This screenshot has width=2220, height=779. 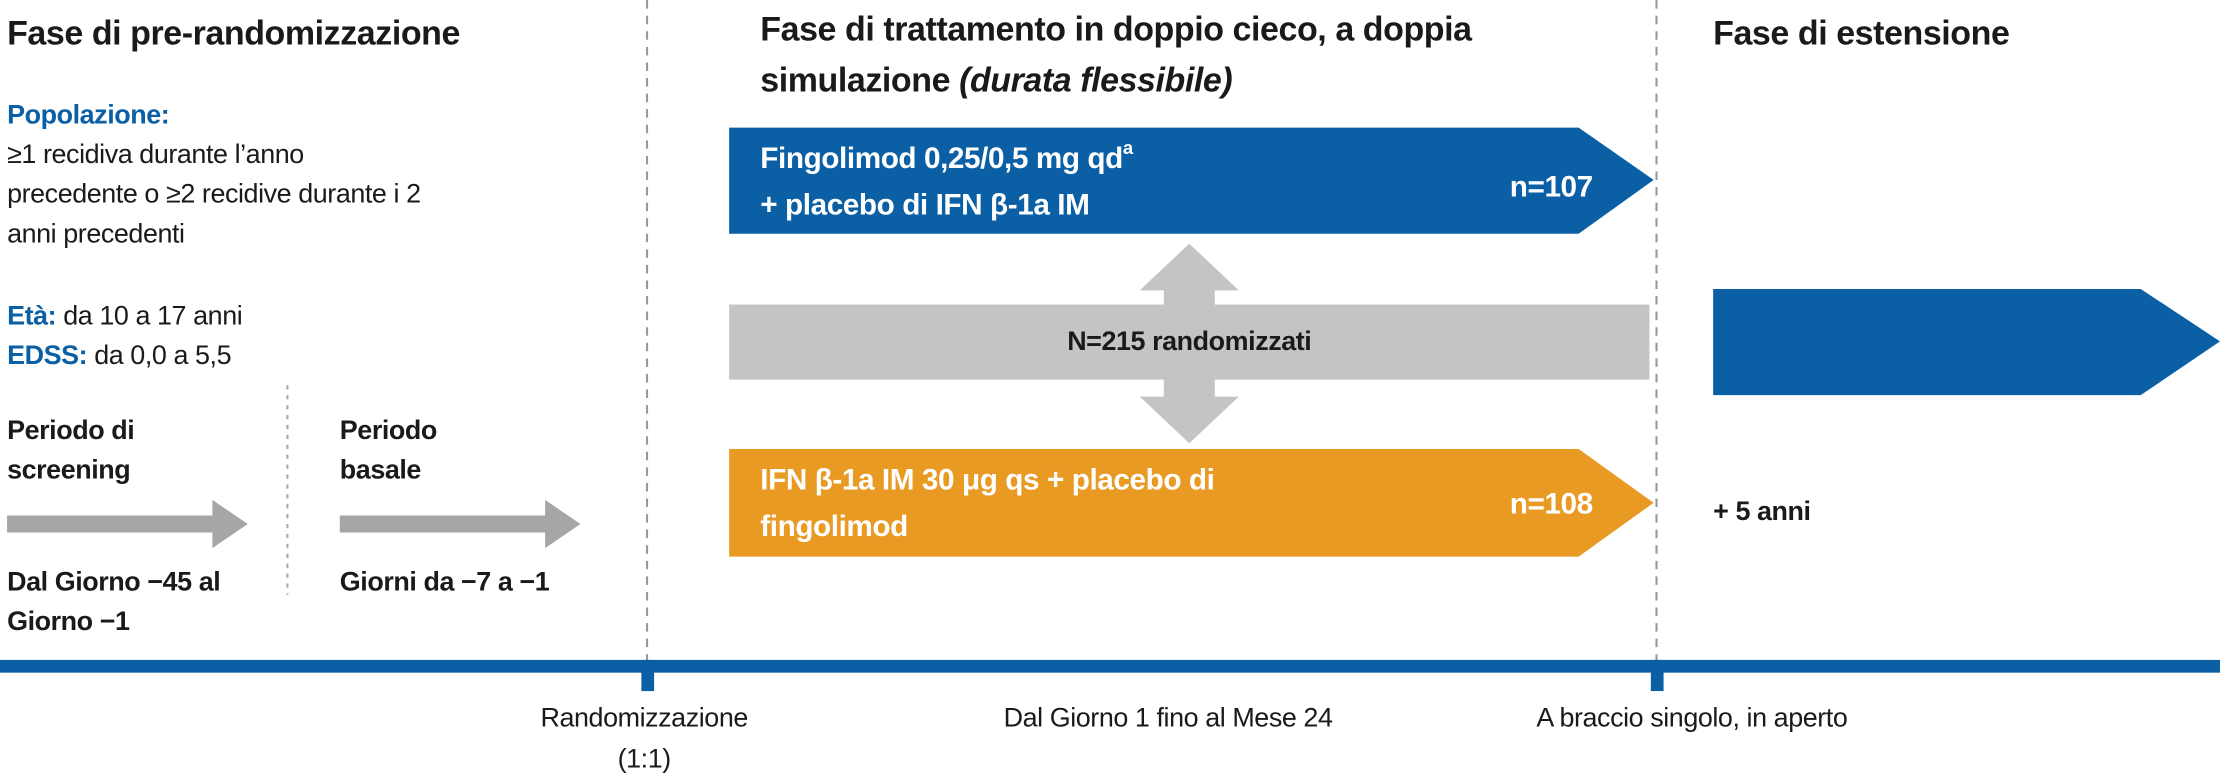 I want to click on text: anni precedenti, so click(x=96, y=233).